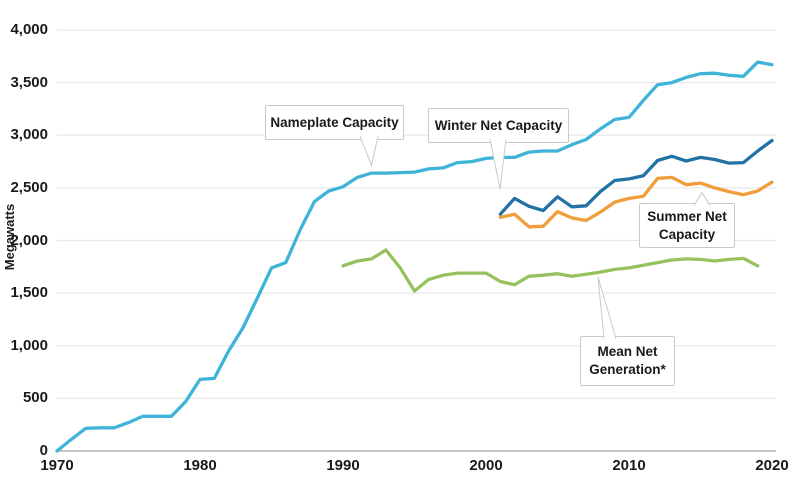 The height and width of the screenshot is (487, 800). What do you see at coordinates (343, 465) in the screenshot?
I see `x-tick-1990: 1990` at bounding box center [343, 465].